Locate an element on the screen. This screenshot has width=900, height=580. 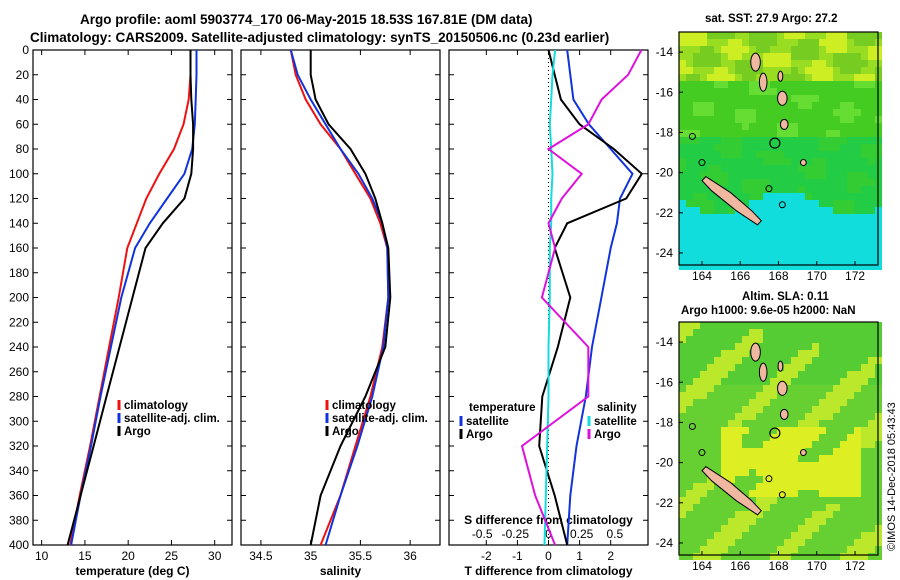
s-tick-label: 0 is located at coordinates (548, 534).